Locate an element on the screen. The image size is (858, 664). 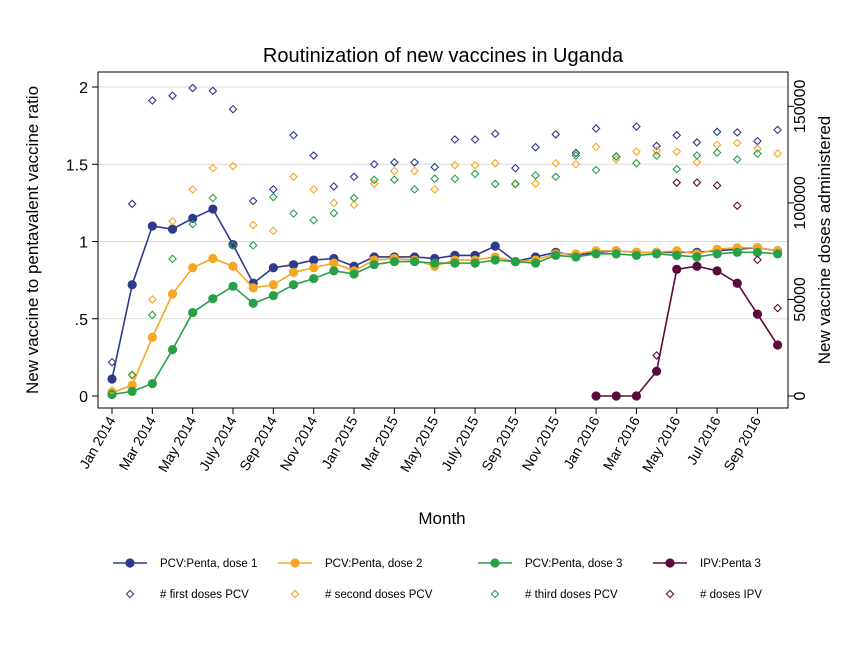
legend-item: PCV:Penta, dose 1 is located at coordinates (185, 564).